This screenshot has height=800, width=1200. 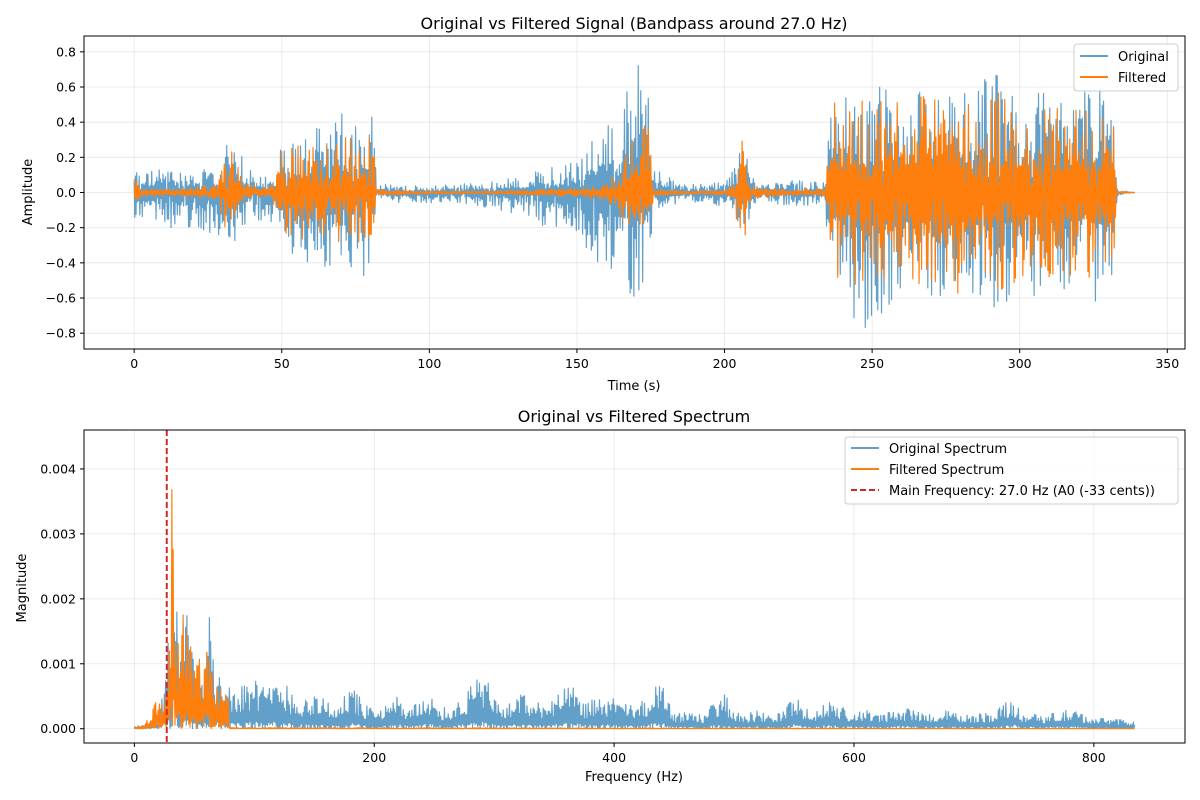 What do you see at coordinates (1167, 363) in the screenshot?
I see `x-tick-label: 350` at bounding box center [1167, 363].